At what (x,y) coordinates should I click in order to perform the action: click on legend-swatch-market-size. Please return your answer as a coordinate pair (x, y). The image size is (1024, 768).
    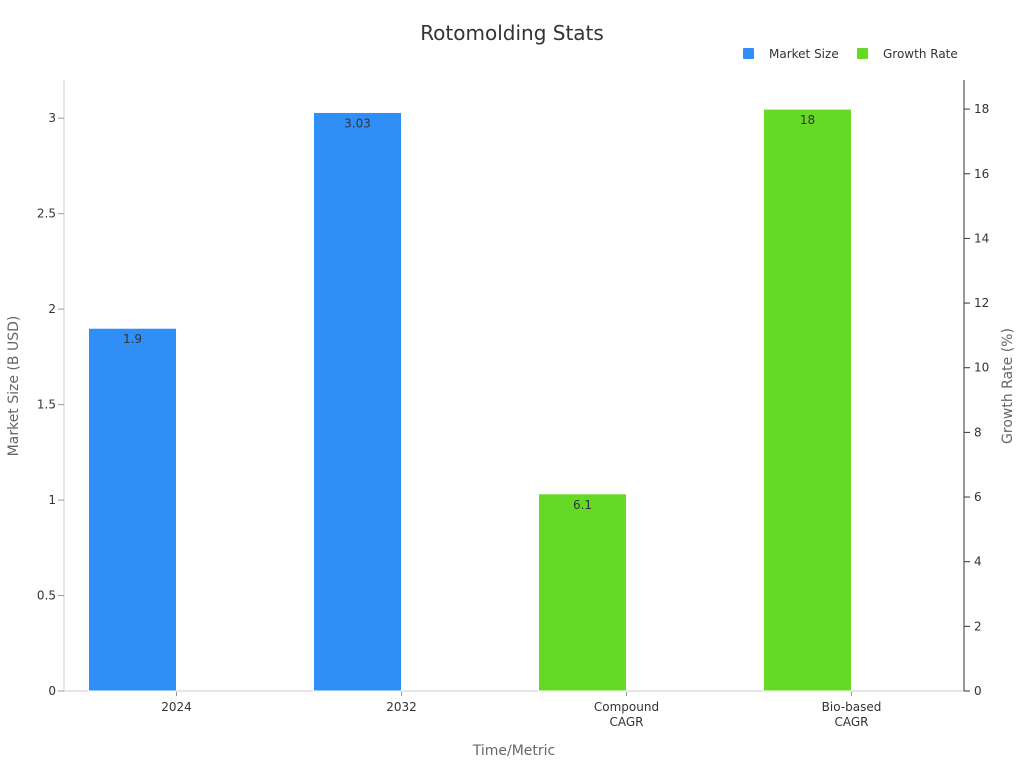
    Looking at the image, I should click on (748, 53).